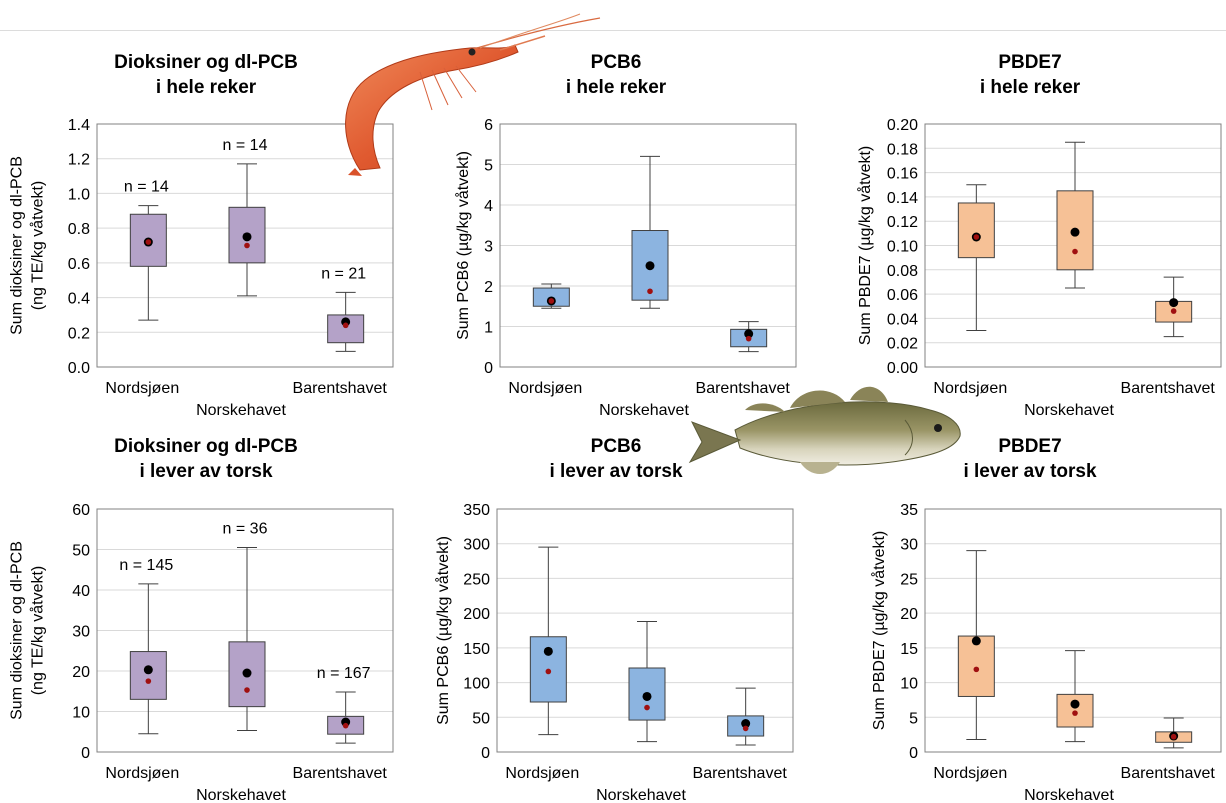 The width and height of the screenshot is (1226, 803). What do you see at coordinates (909, 579) in the screenshot?
I see `y-tick-label: 25` at bounding box center [909, 579].